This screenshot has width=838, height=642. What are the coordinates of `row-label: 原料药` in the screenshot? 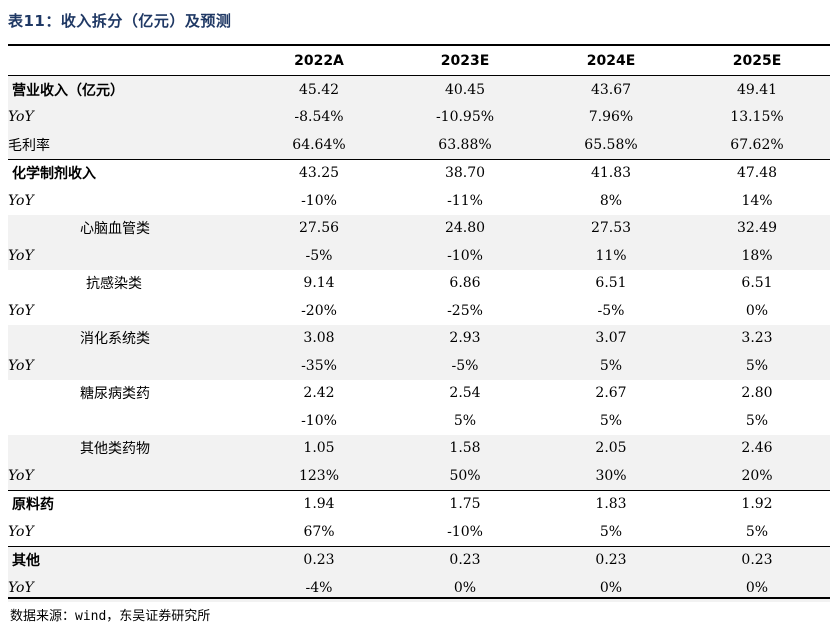 It's located at (127, 503).